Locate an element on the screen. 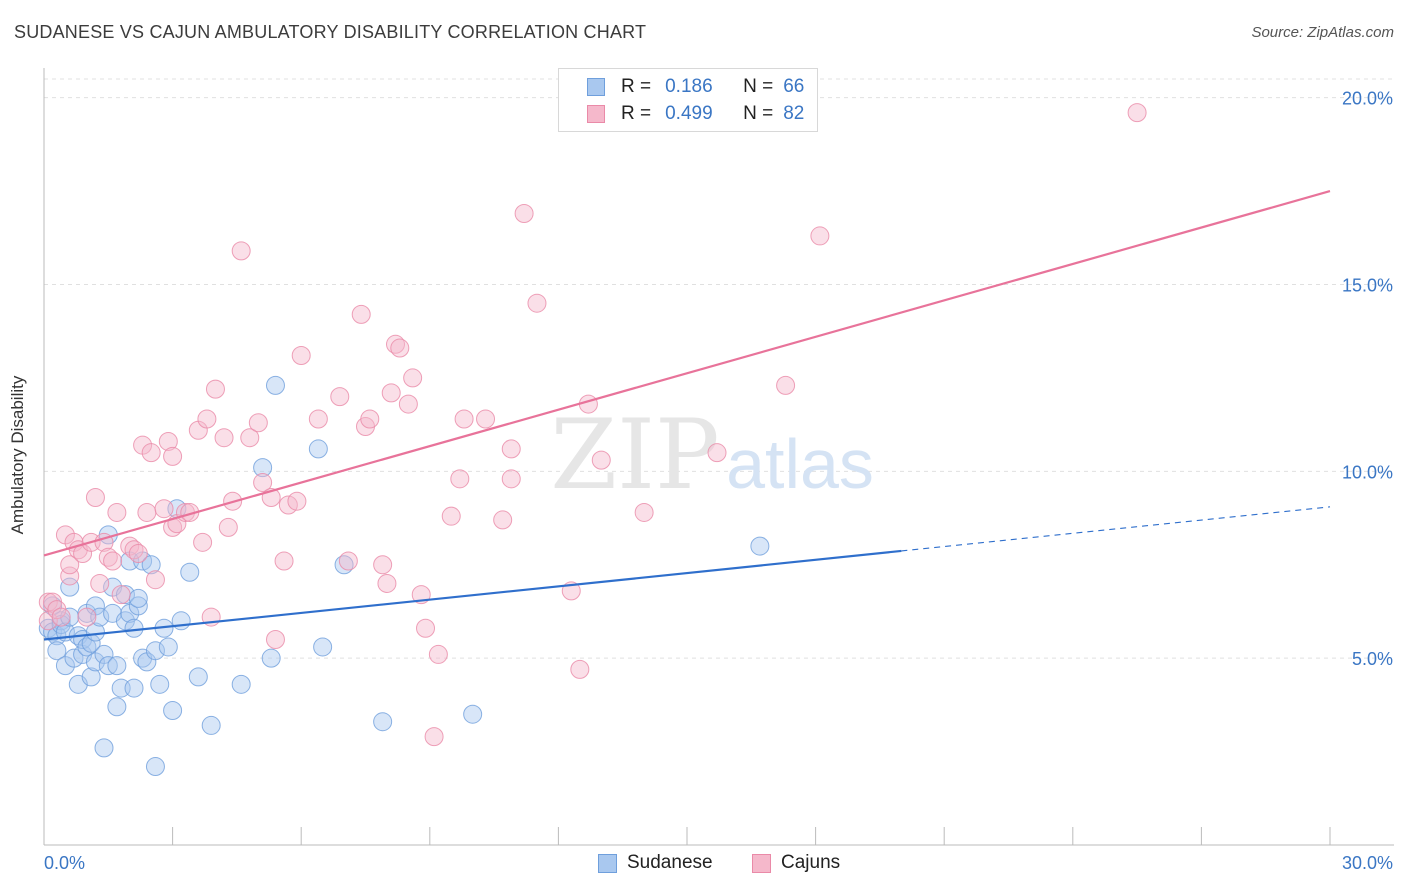 The image size is (1406, 892). series-legend: Sudanese Cajuns is located at coordinates (703, 865).